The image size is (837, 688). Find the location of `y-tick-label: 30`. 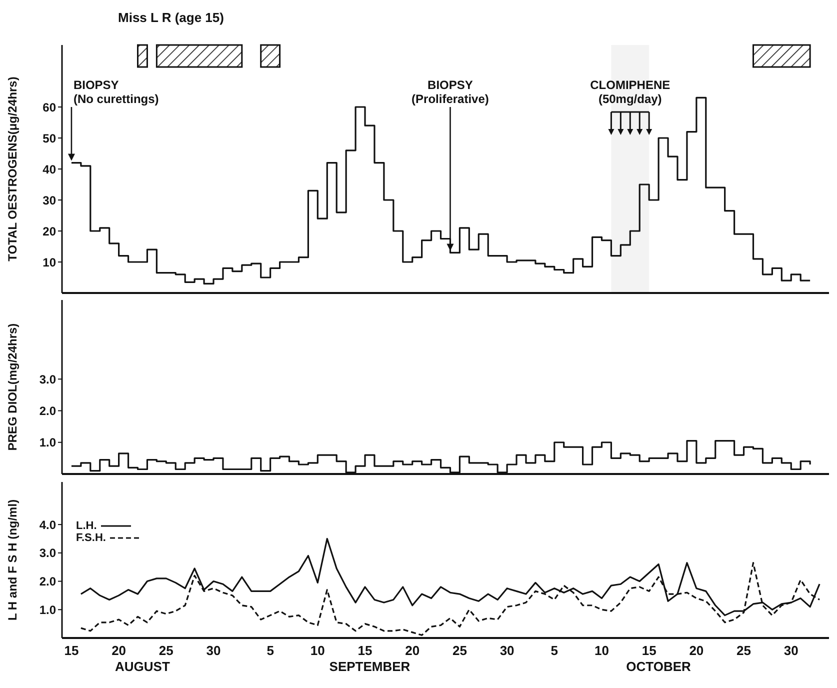

y-tick-label: 30 is located at coordinates (49, 200).